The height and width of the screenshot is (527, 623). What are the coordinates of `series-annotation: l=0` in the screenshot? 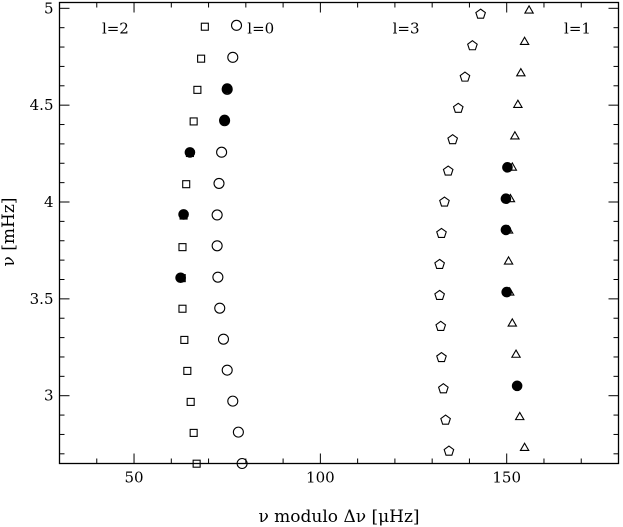 It's located at (260, 28).